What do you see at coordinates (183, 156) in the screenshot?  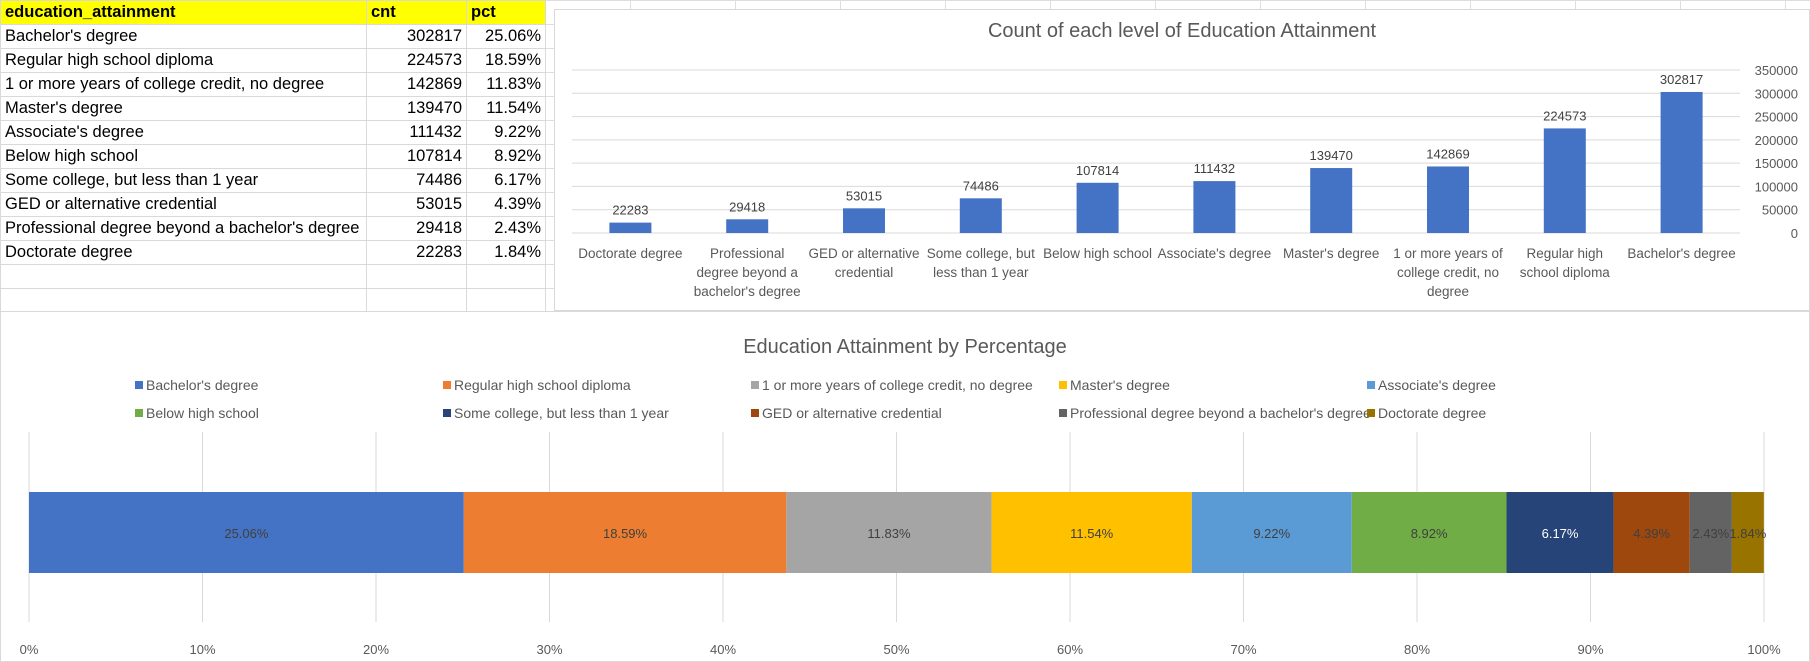 I see `cell-label: Below high school` at bounding box center [183, 156].